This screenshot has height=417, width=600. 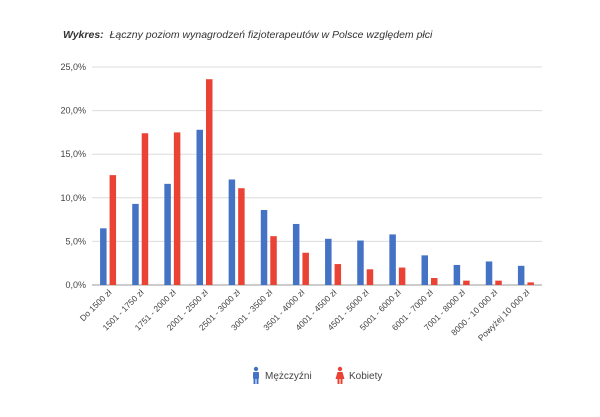 I want to click on y-tick-label: 5,0%, so click(x=75, y=241).